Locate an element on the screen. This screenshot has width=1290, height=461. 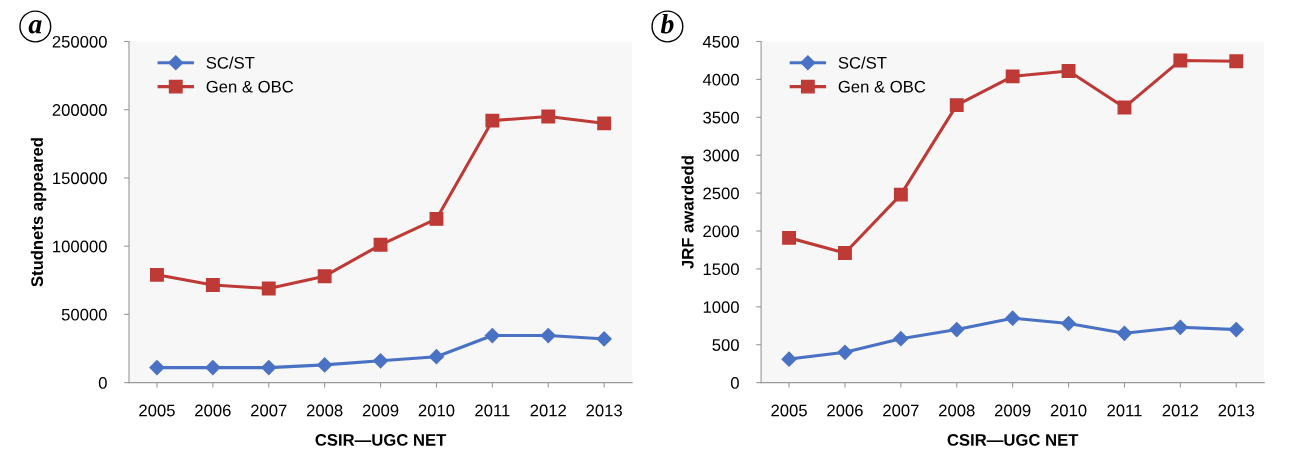
y-tick-label: 100000 is located at coordinates (80, 246).